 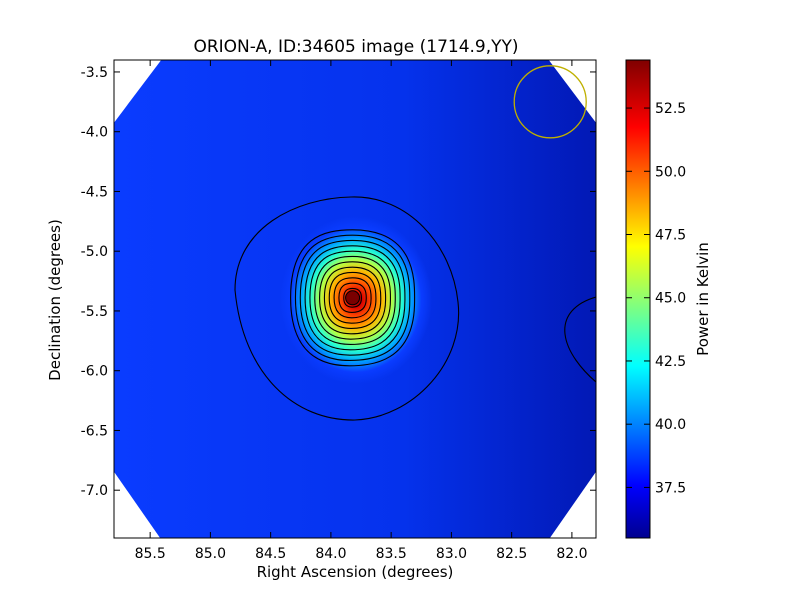 I want to click on source-peak-marker, so click(x=353, y=298).